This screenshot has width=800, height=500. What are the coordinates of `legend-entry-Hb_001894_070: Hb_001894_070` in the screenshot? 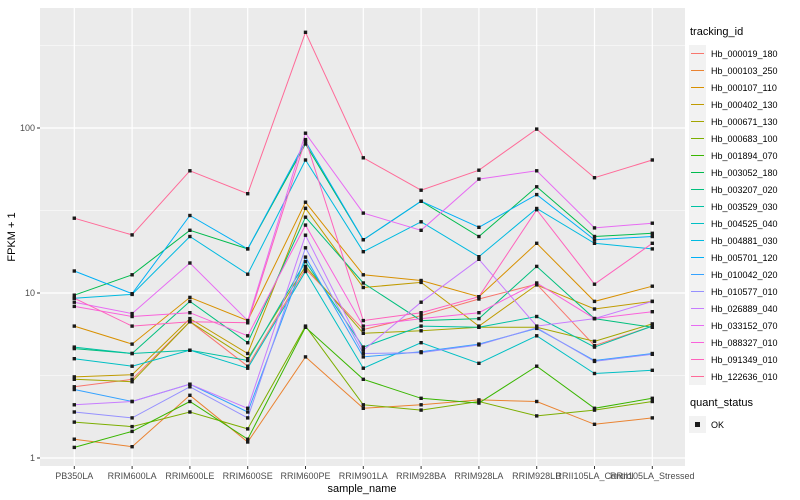 It's located at (744, 155).